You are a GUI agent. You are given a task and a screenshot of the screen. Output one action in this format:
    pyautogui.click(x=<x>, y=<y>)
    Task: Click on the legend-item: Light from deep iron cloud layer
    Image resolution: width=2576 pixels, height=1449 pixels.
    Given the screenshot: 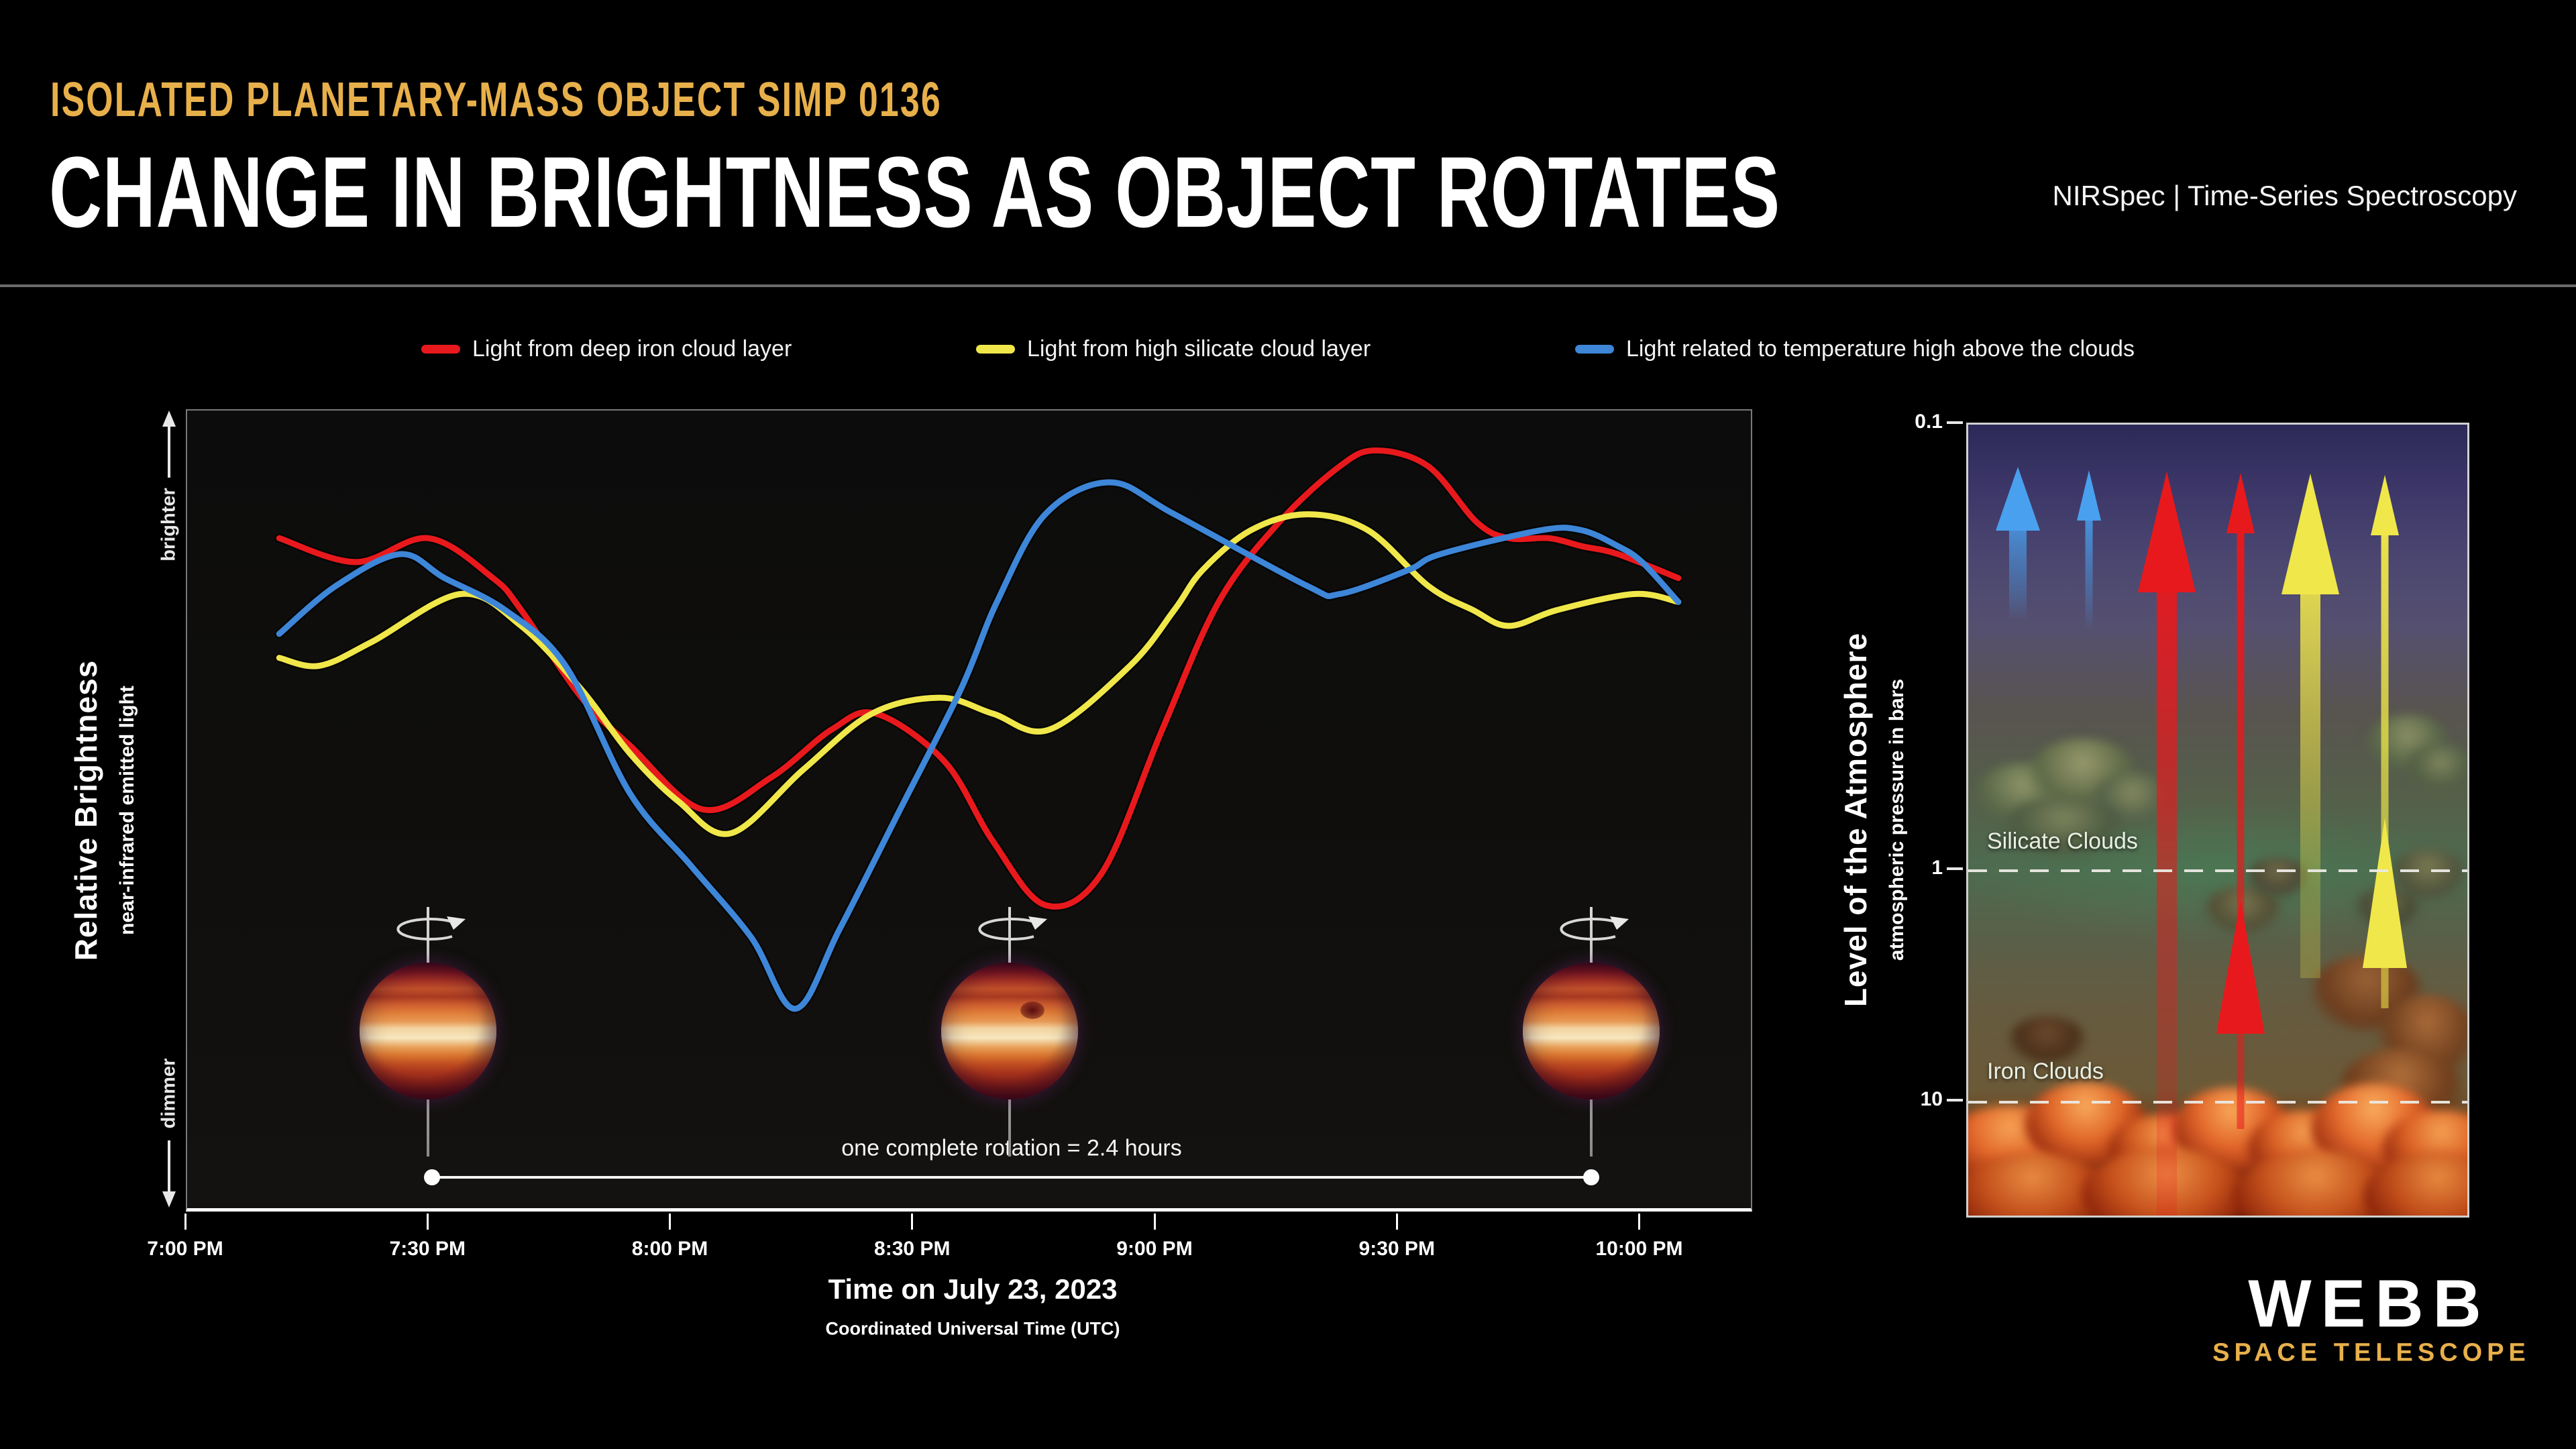 What is the action you would take?
    pyautogui.click(x=606, y=349)
    